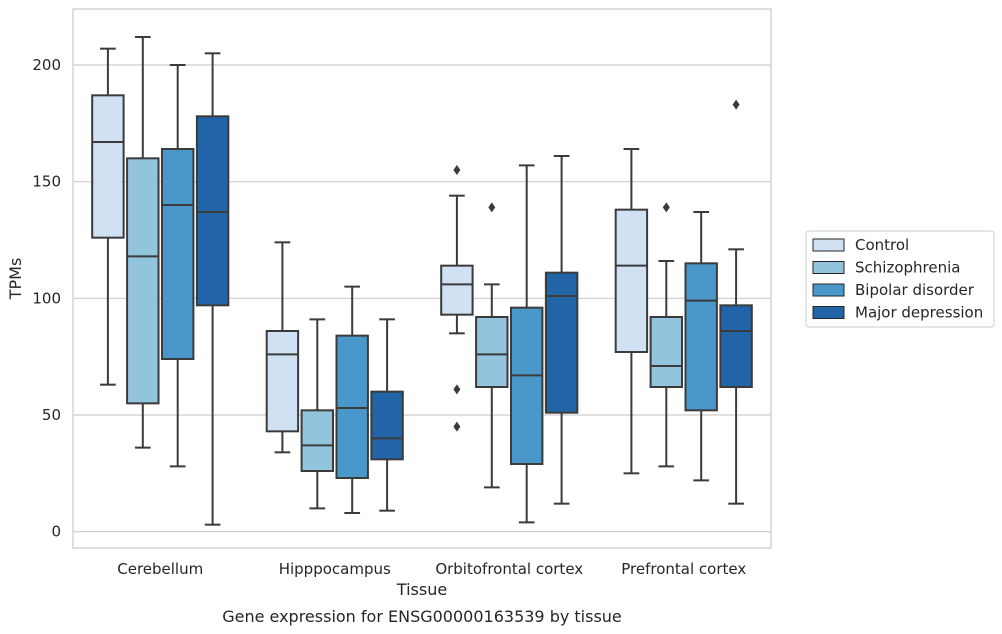 The width and height of the screenshot is (1002, 634). Describe the element at coordinates (335, 569) in the screenshot. I see `x-tick-label: Hipppocampus` at that location.